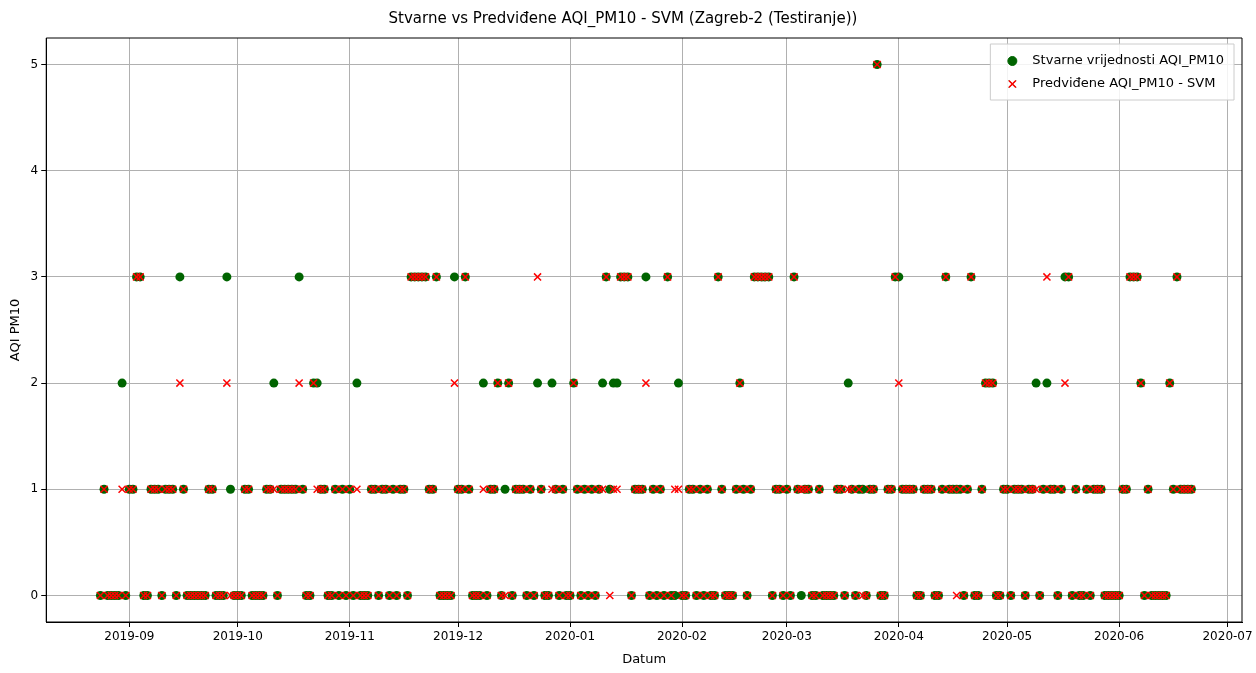  Describe the element at coordinates (1119, 636) in the screenshot. I see `x-tick-label: 2020-06` at that location.